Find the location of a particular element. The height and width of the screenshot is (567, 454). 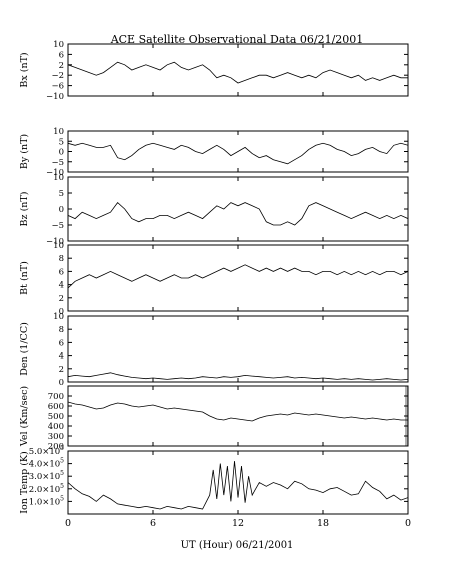

x-tick-label: 6 is located at coordinates (153, 523).